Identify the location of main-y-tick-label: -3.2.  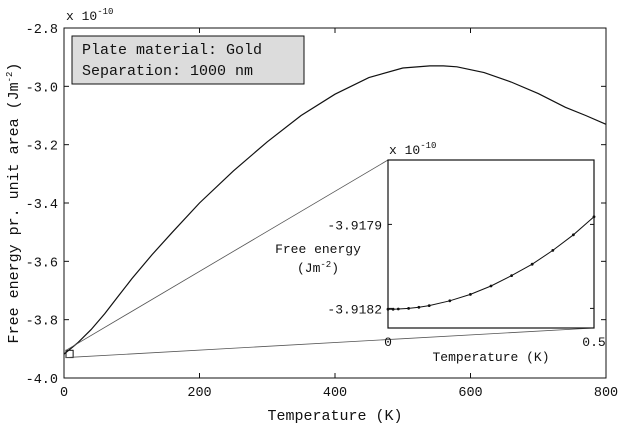
(42, 147).